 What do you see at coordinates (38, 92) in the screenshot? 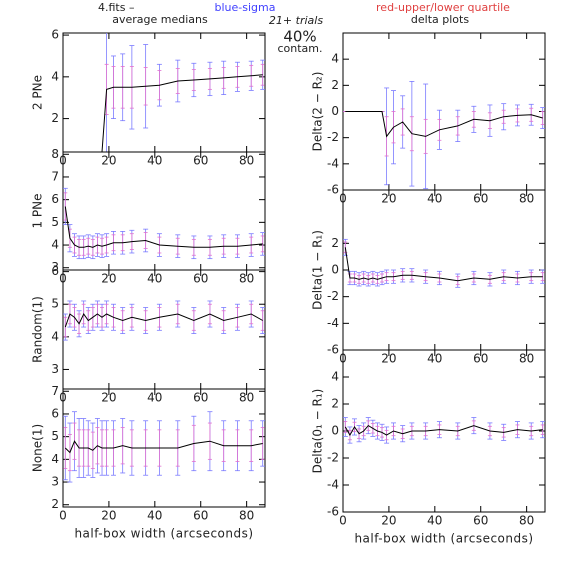
I see `y-axis-label: 2 PNe` at bounding box center [38, 92].